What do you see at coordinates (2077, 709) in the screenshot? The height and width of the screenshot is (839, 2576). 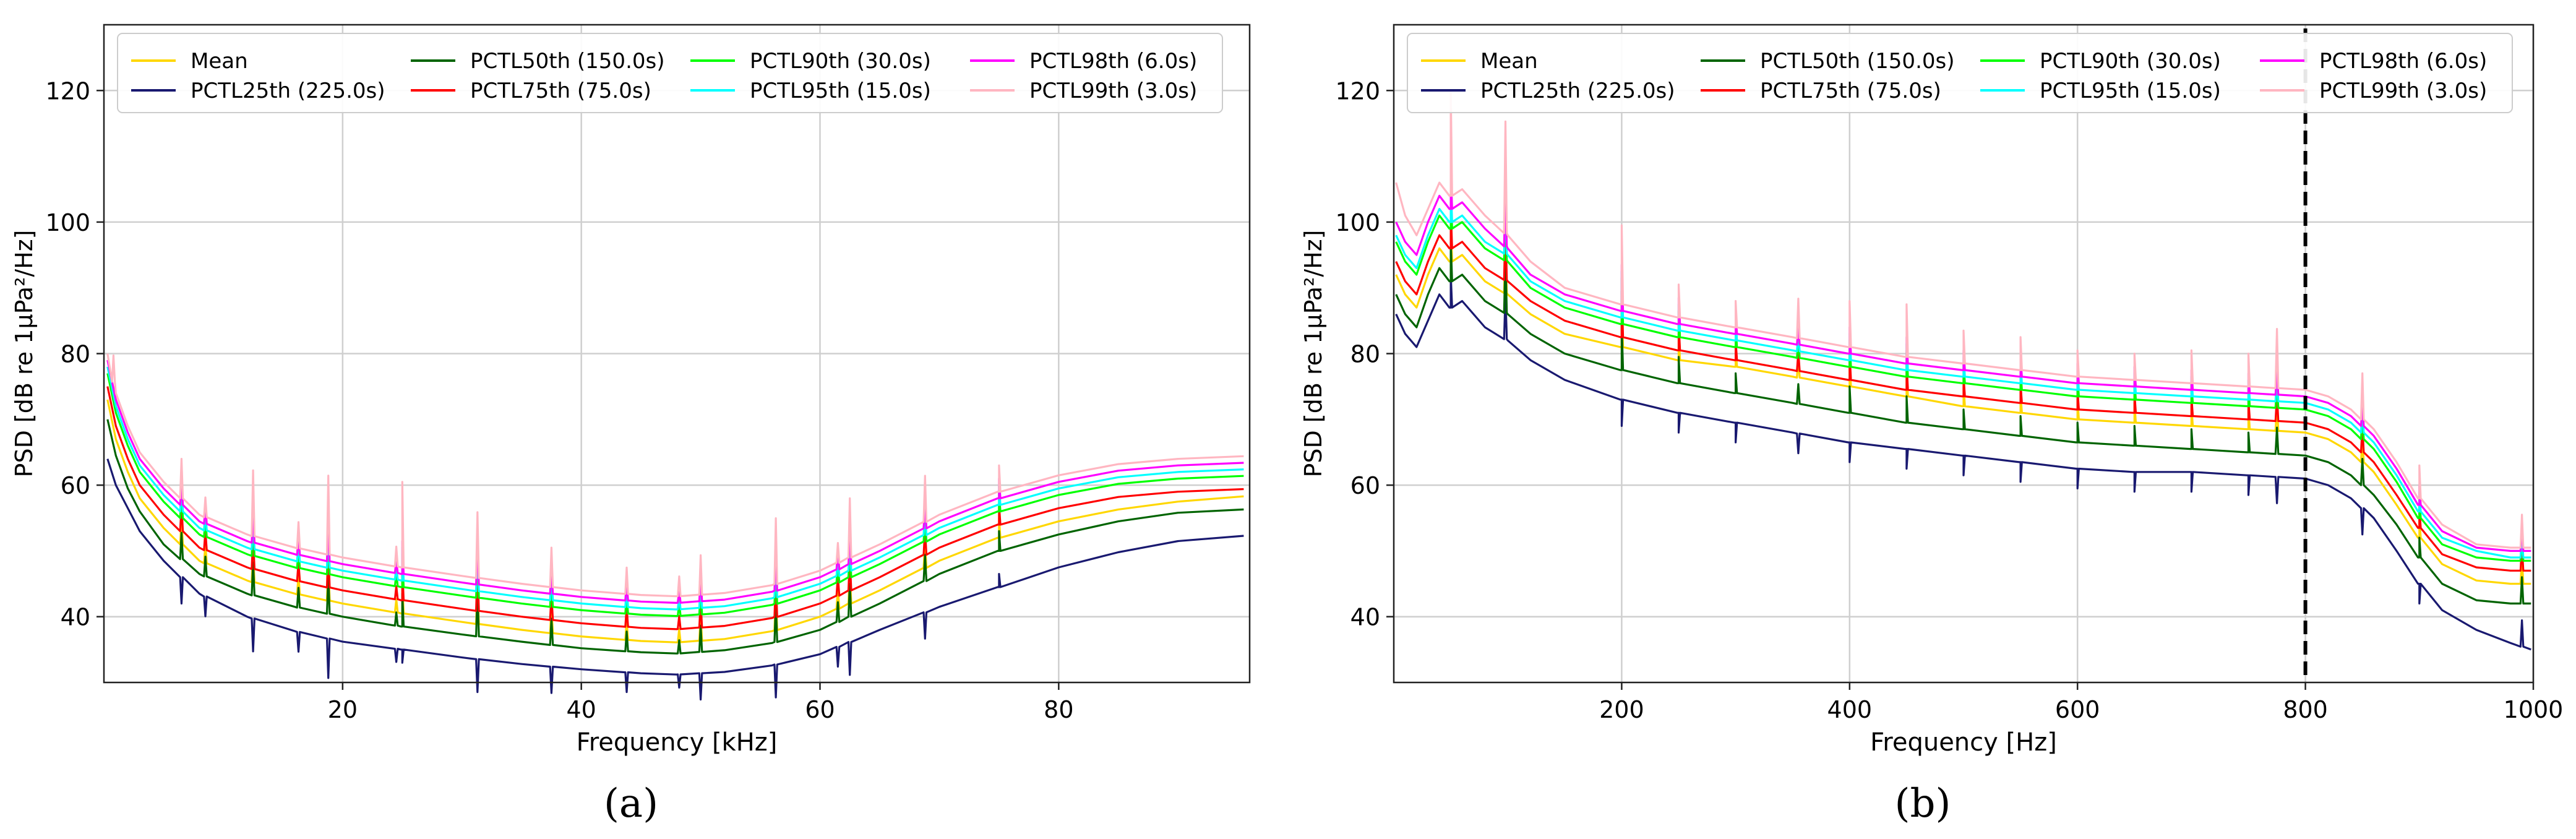 I see `x-tick-label: 600` at bounding box center [2077, 709].